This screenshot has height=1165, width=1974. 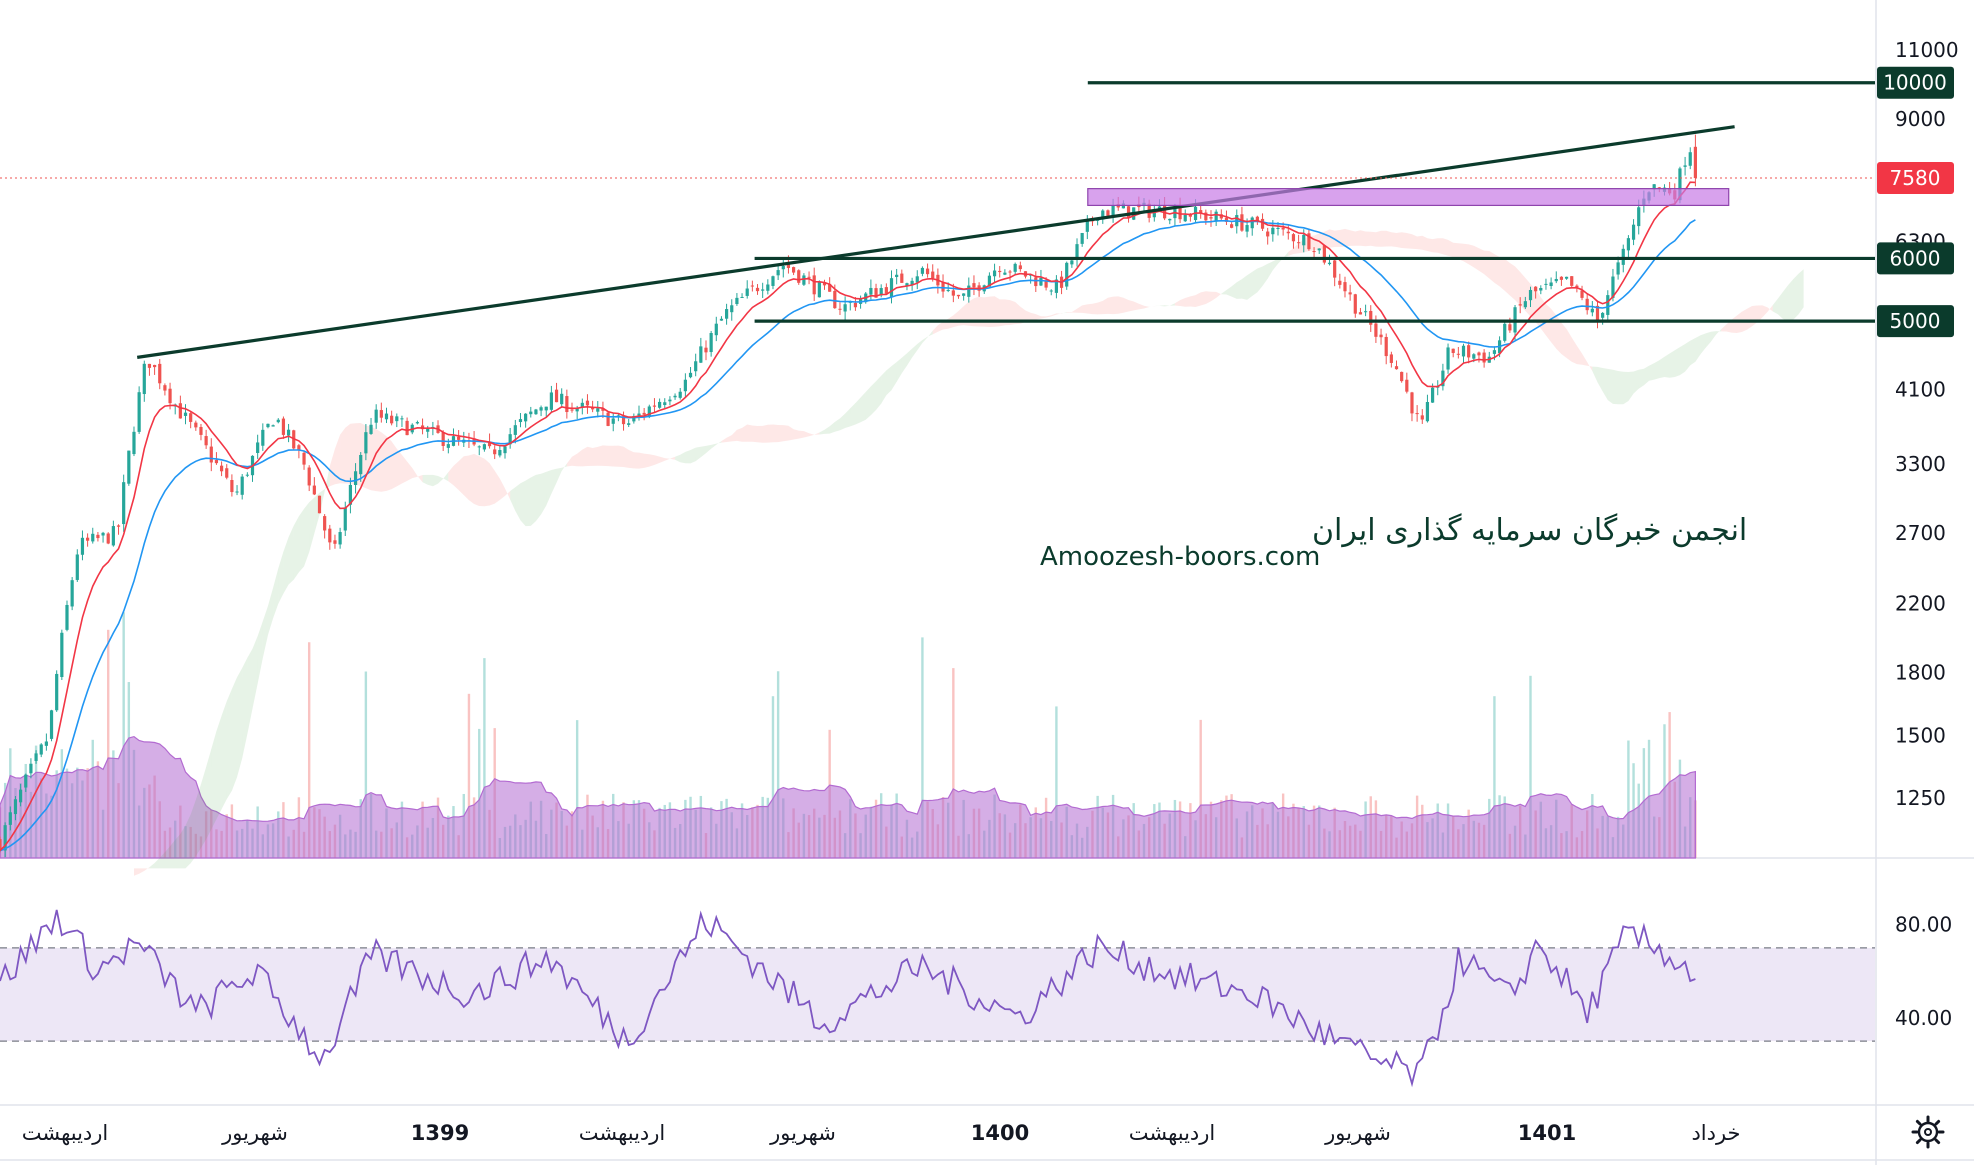 What do you see at coordinates (1920, 464) in the screenshot?
I see `price-tick-4: 3300` at bounding box center [1920, 464].